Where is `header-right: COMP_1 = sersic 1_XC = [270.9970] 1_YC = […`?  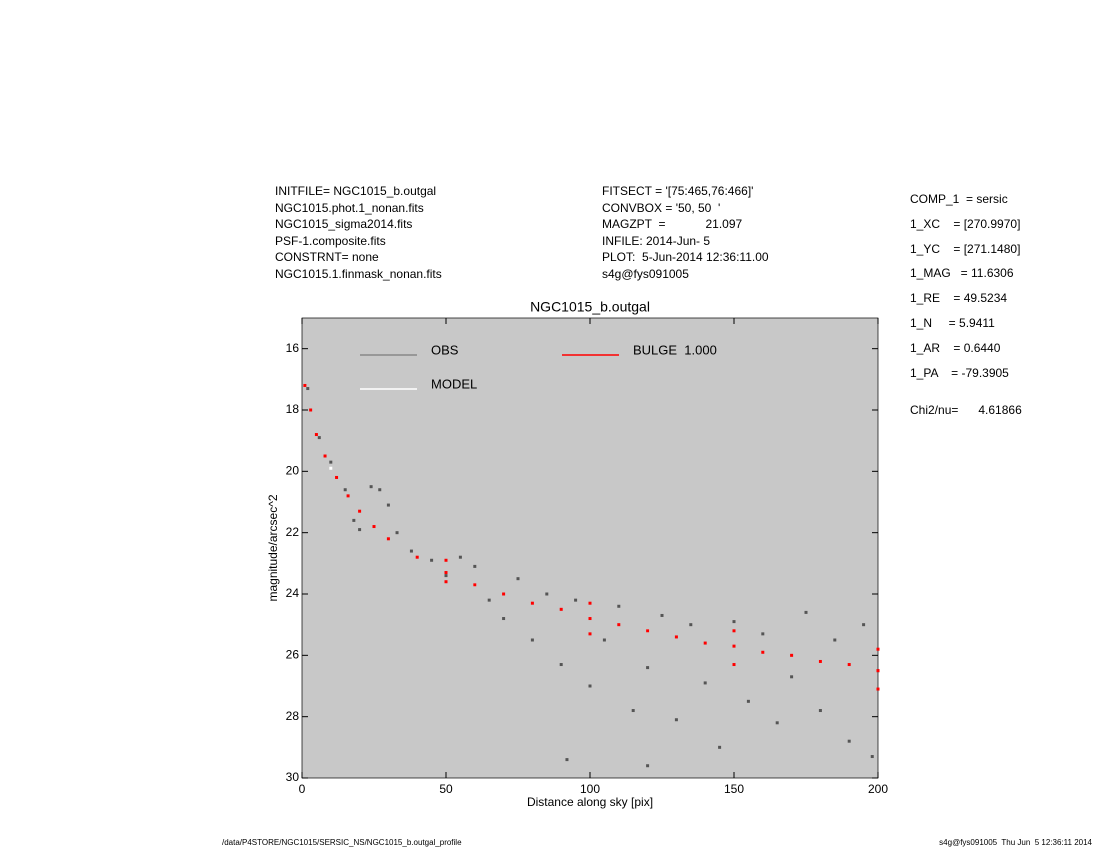 header-right: COMP_1 = sersic 1_XC = [270.9970] 1_YC = [… is located at coordinates (965, 290).